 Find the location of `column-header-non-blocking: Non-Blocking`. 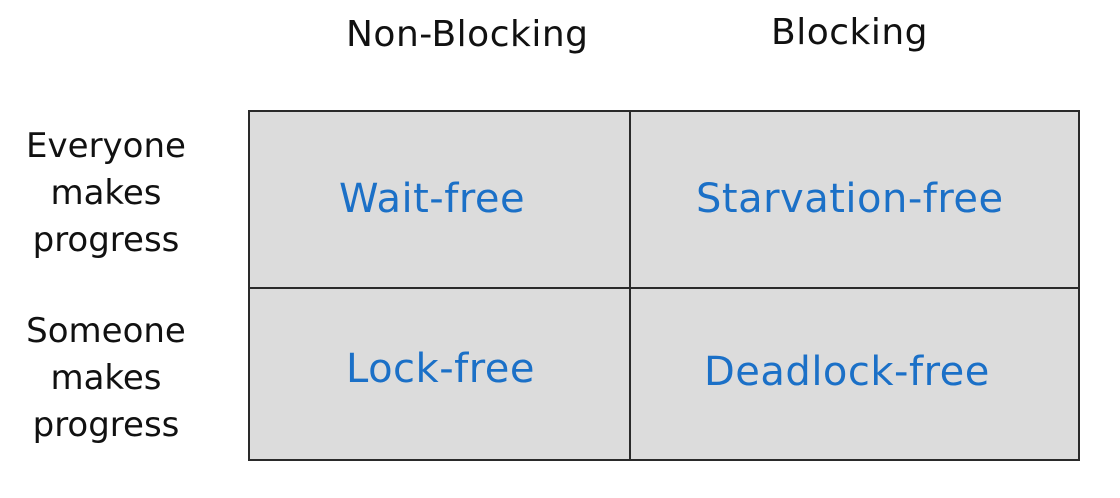

column-header-non-blocking: Non-Blocking is located at coordinates (467, 34).